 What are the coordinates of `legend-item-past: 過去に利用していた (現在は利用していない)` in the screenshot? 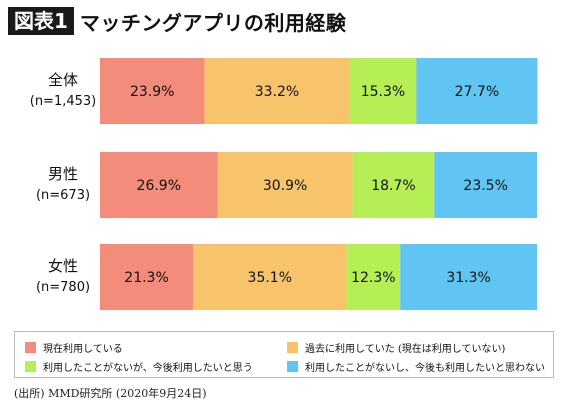 It's located at (396, 347).